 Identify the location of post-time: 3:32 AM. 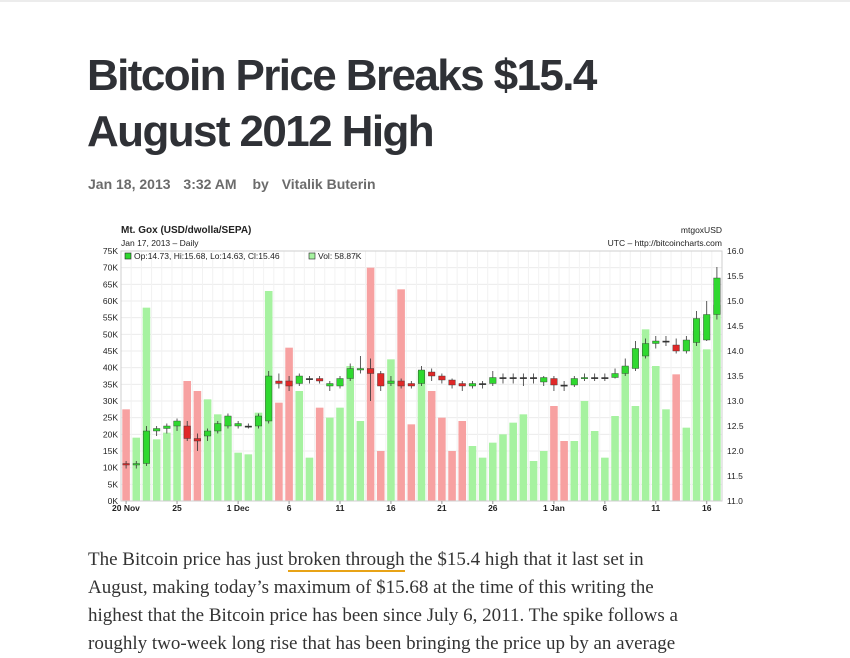
(210, 184).